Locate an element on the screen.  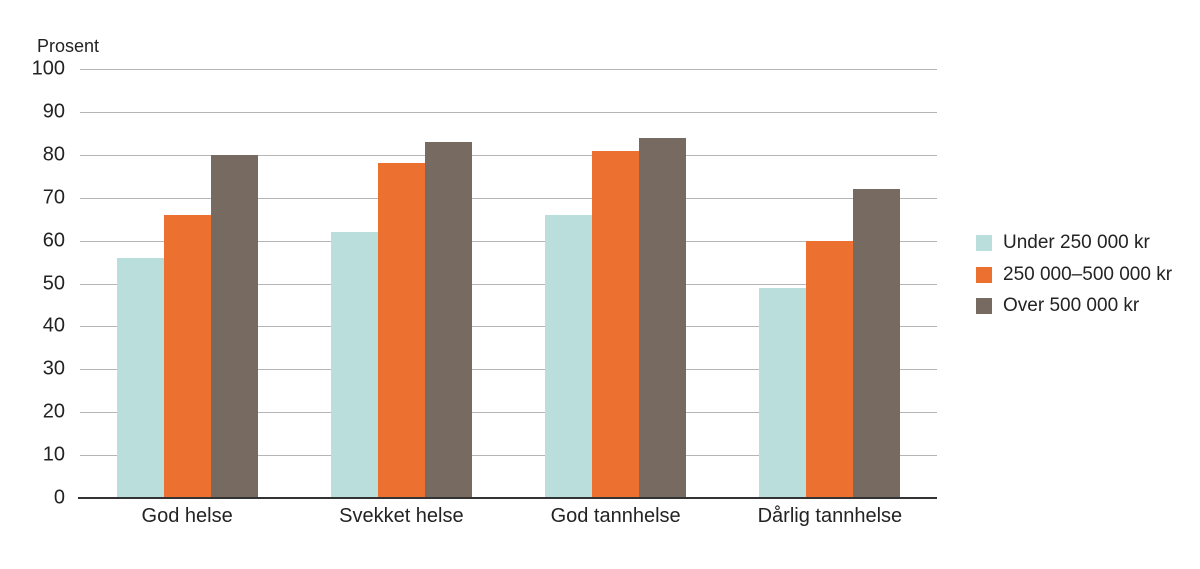
y-tick-label: 80 is located at coordinates (53, 154).